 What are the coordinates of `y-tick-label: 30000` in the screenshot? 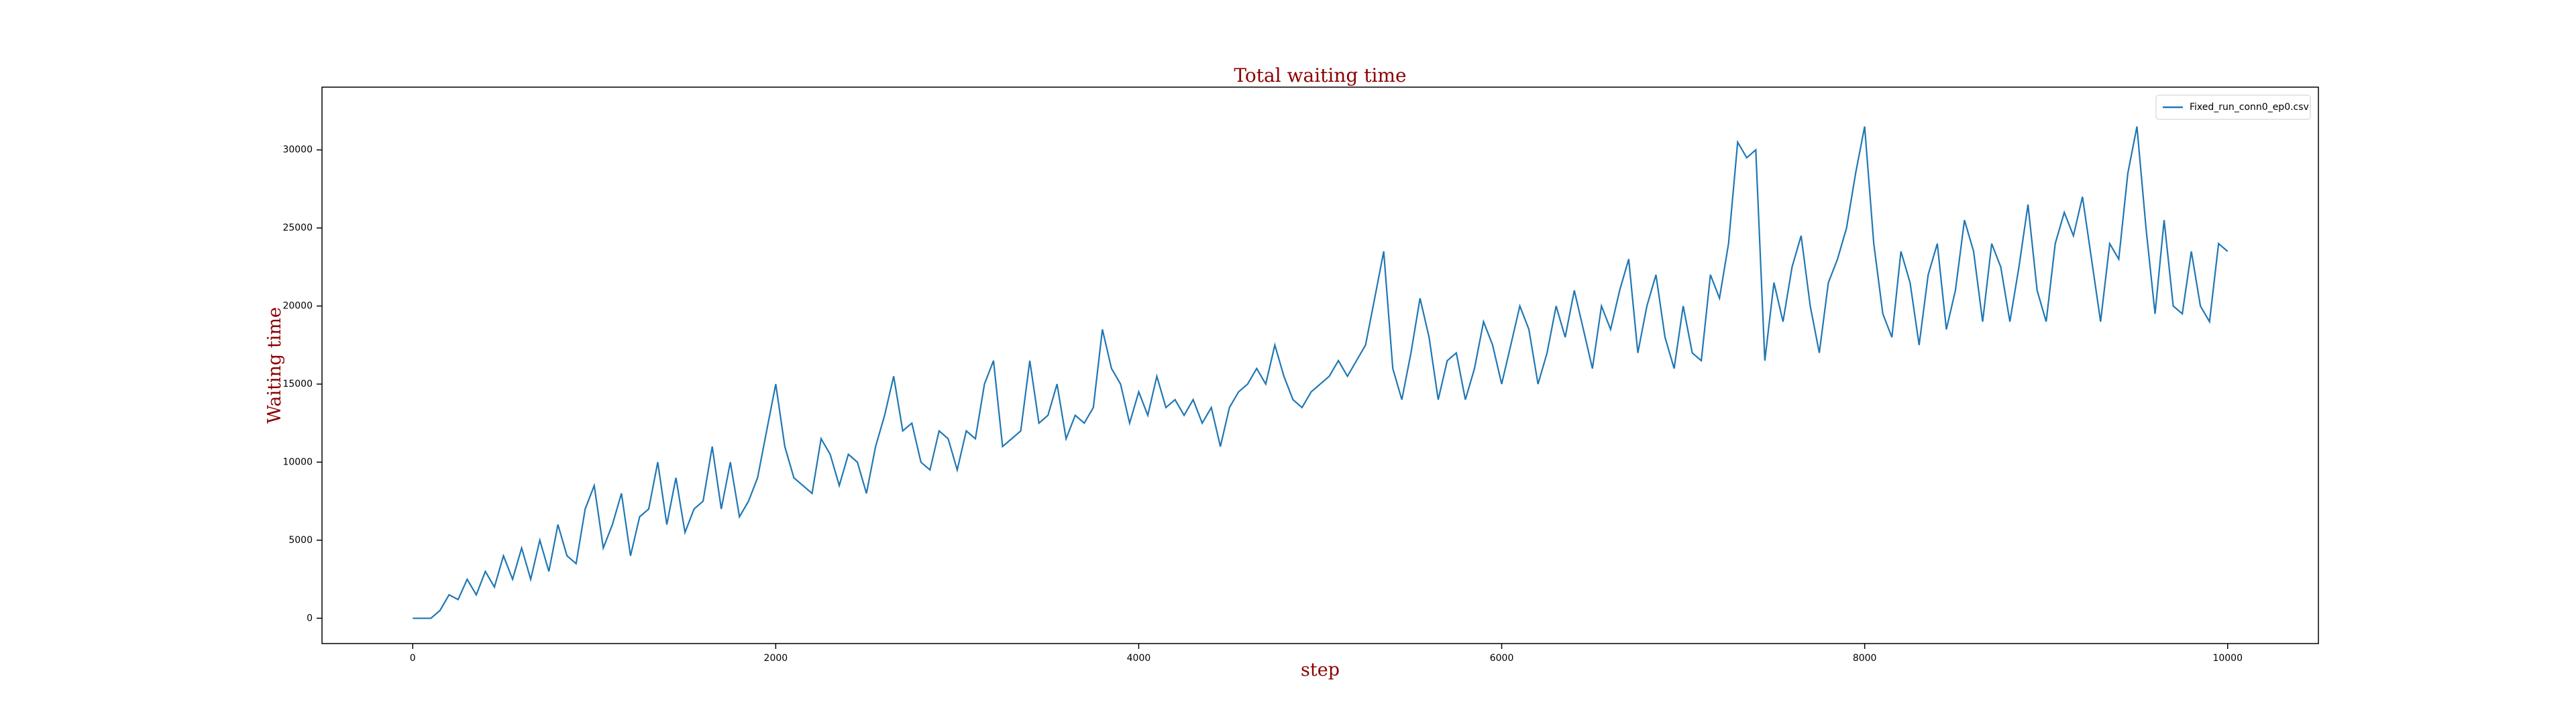 It's located at (297, 150).